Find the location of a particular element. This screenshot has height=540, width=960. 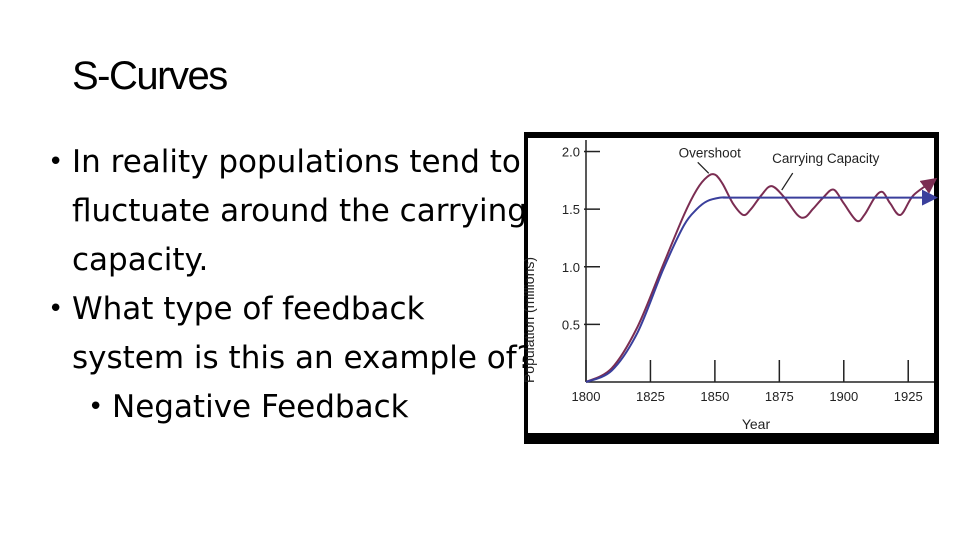

x-tick-label: 1900 is located at coordinates (843, 396).